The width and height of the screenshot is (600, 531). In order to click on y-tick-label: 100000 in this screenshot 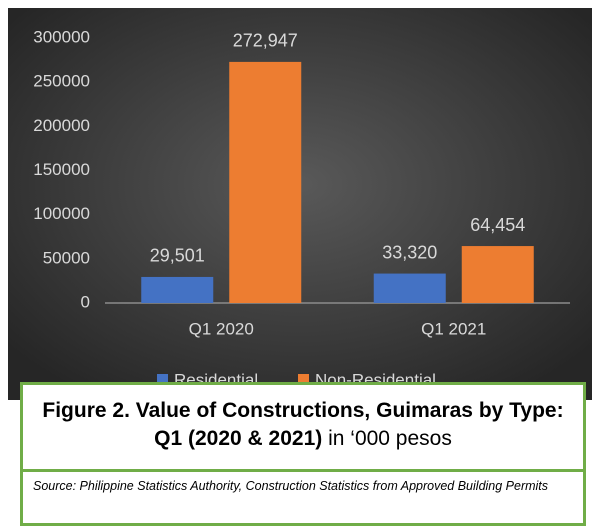, I will do `click(61, 213)`.